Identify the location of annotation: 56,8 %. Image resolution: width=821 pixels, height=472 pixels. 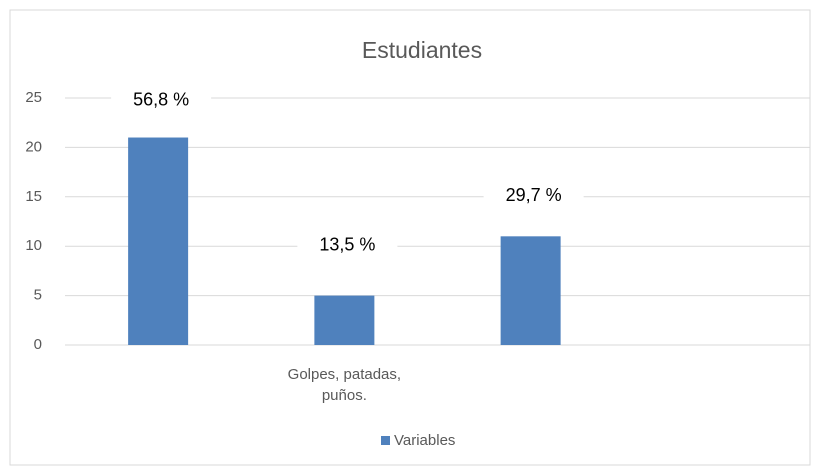
(161, 99).